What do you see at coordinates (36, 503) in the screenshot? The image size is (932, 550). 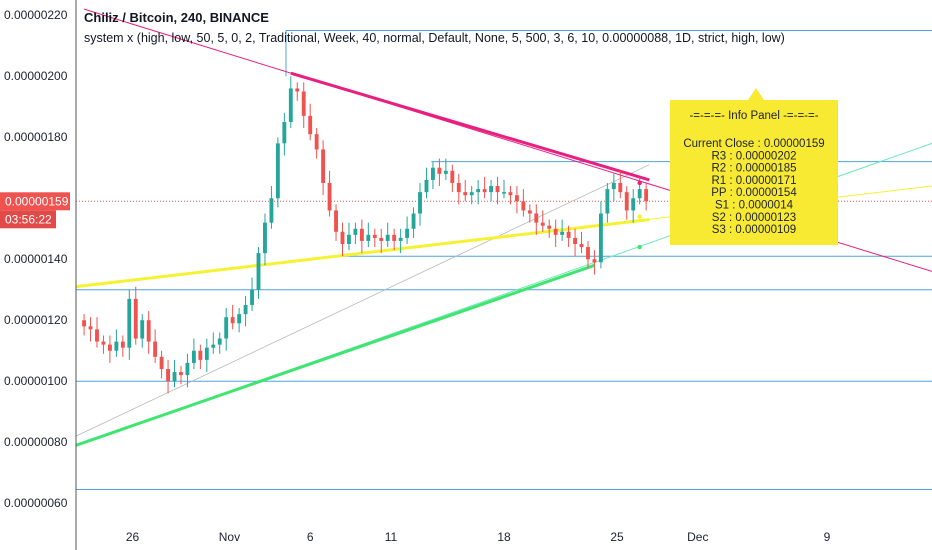 I see `y-tick-label: 0.00000060` at bounding box center [36, 503].